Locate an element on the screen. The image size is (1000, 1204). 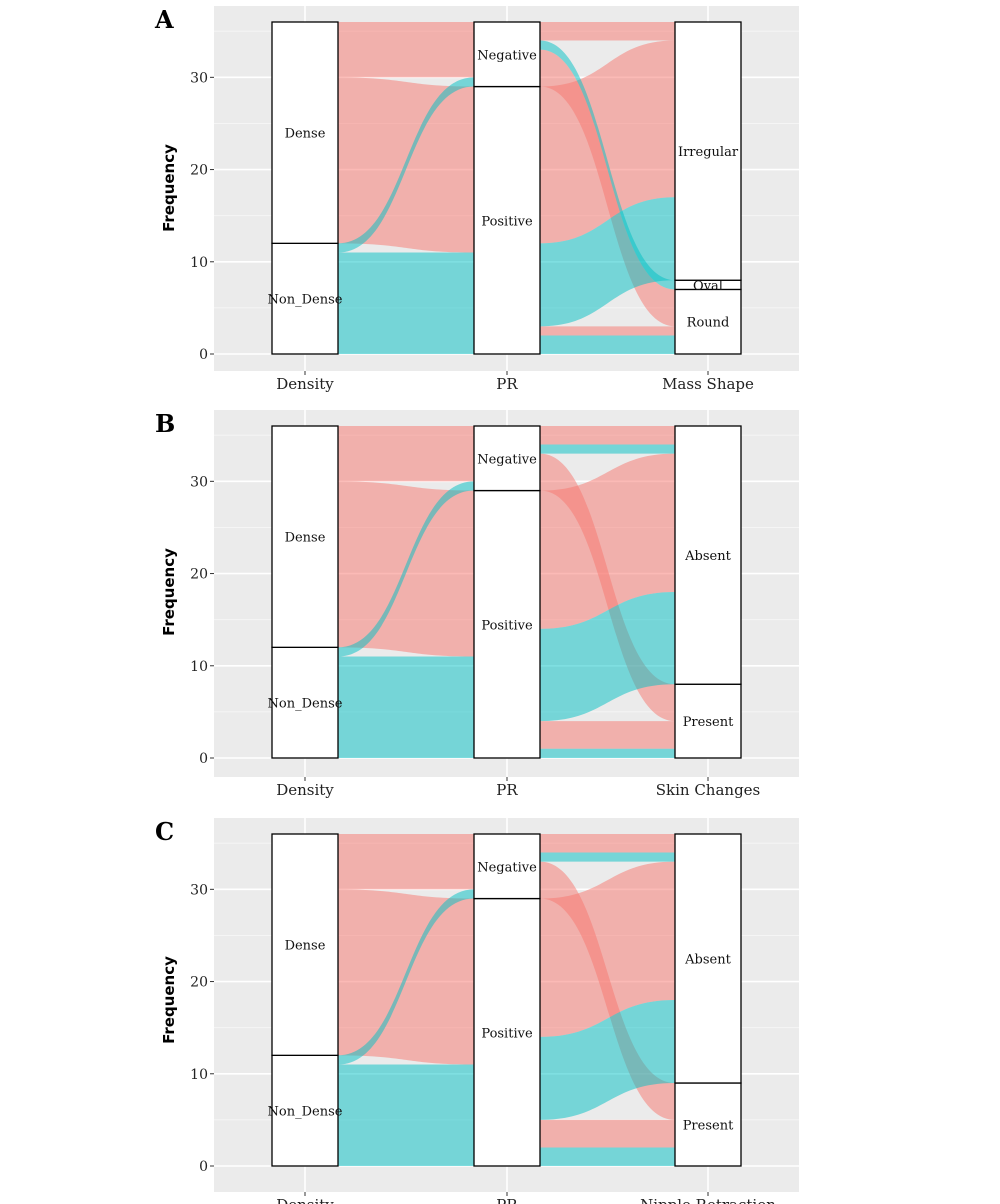
stratum-label: Oval is located at coordinates (708, 286).